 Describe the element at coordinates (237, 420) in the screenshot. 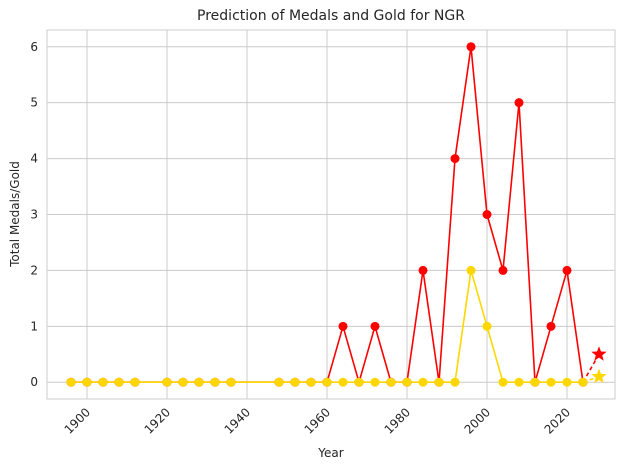

I see `x-tick-label: 1940` at that location.